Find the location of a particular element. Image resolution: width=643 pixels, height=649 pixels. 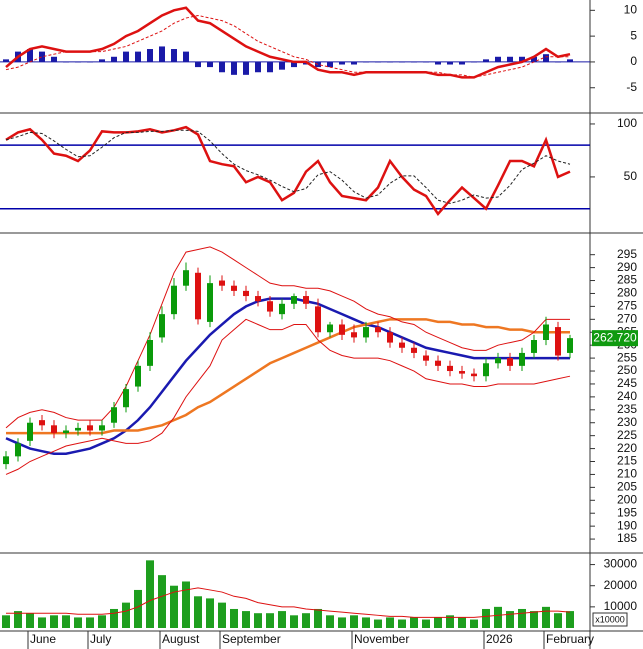

y-tick-label: 195 is located at coordinates (627, 512).